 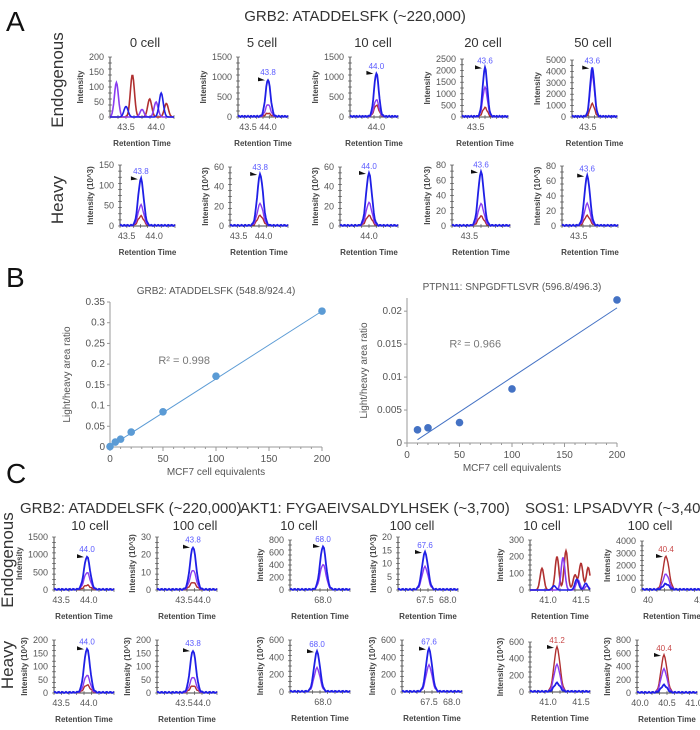 What do you see at coordinates (592, 61) in the screenshot?
I see `peak-label: 43.6` at bounding box center [592, 61].